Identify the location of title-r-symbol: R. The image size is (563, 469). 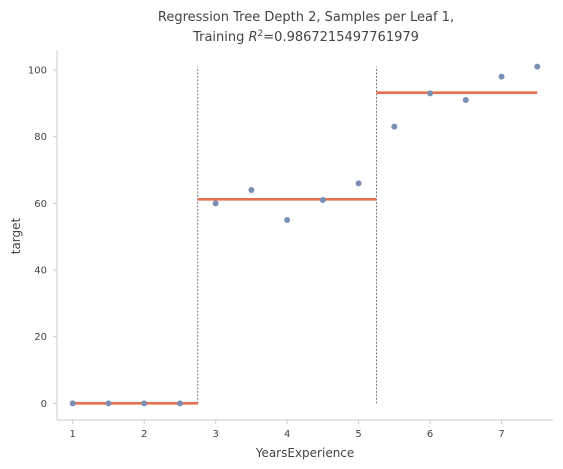
(253, 37).